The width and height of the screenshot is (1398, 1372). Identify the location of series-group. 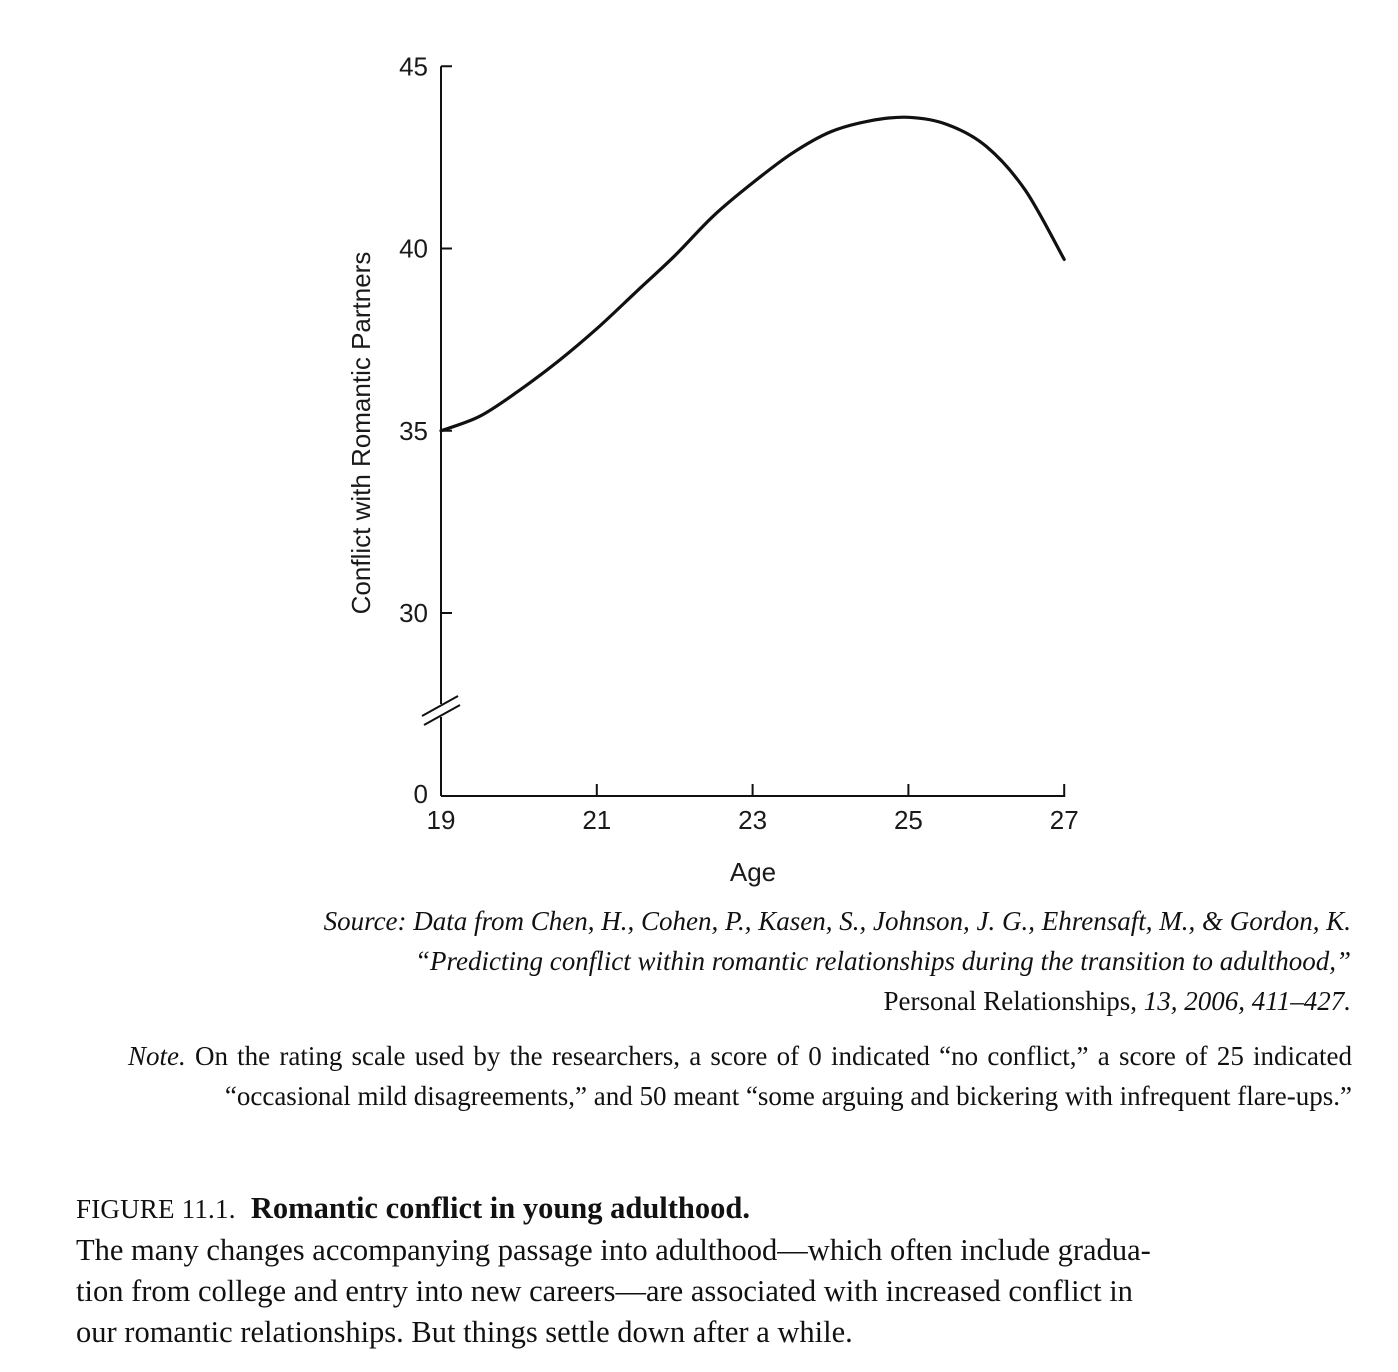
(752, 274).